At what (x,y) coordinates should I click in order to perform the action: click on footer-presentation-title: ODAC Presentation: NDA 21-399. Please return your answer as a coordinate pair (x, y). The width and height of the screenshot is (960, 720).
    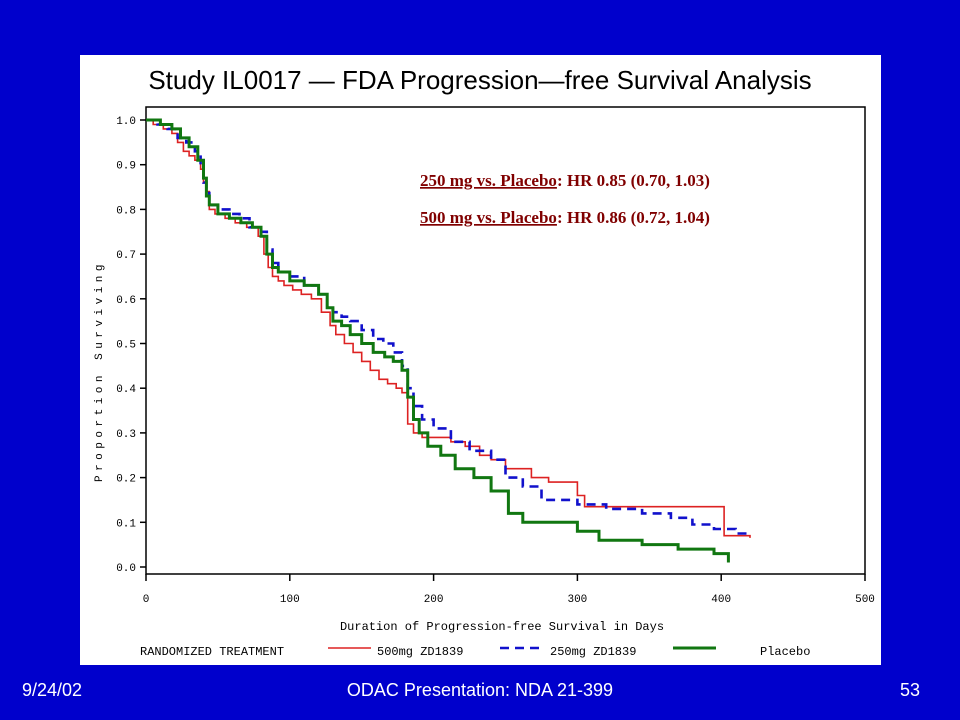
    Looking at the image, I should click on (480, 690).